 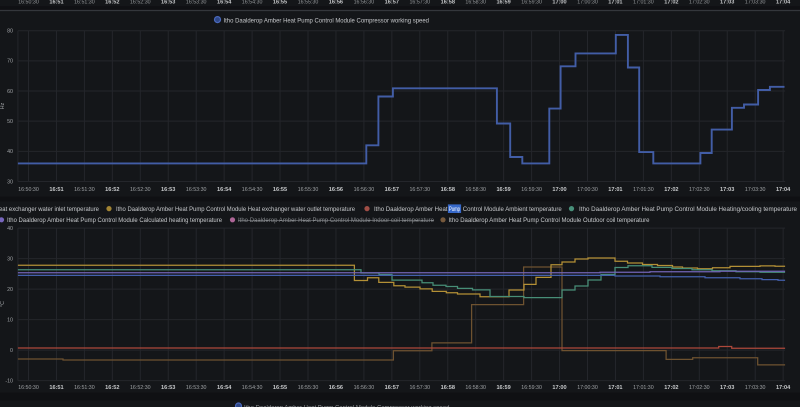 I want to click on svg-text: 20, so click(x=10, y=290).